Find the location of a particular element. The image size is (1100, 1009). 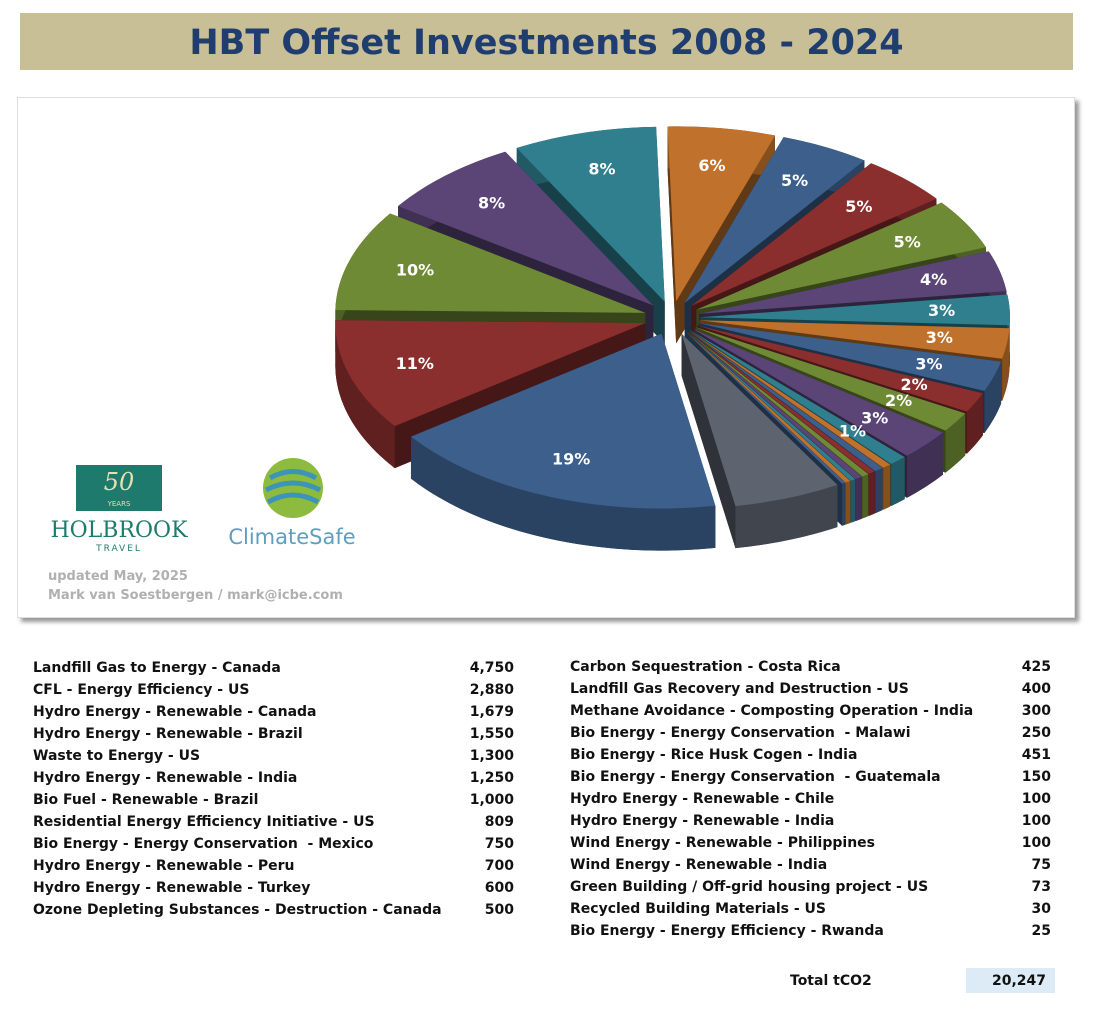

table-name: Landfill Gas to Energy - Canada is located at coordinates (157, 668).